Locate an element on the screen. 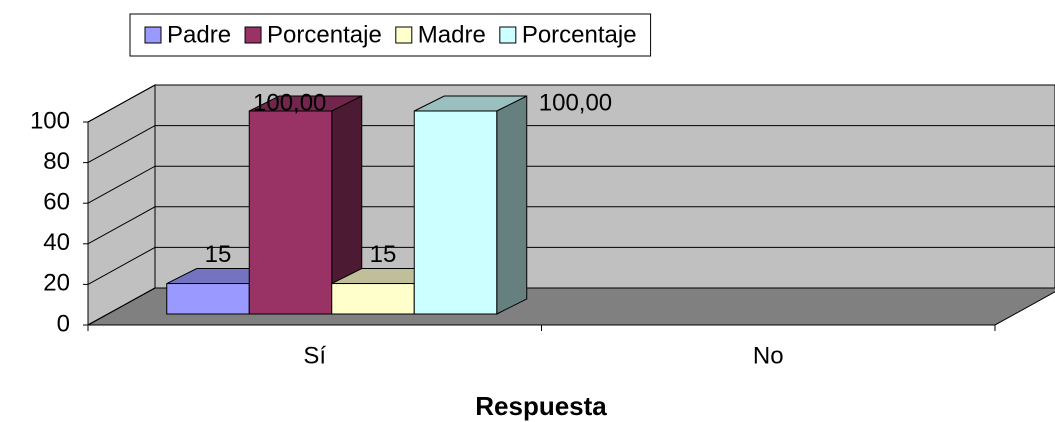 The height and width of the screenshot is (422, 1055). legend-label: Madre is located at coordinates (452, 34).